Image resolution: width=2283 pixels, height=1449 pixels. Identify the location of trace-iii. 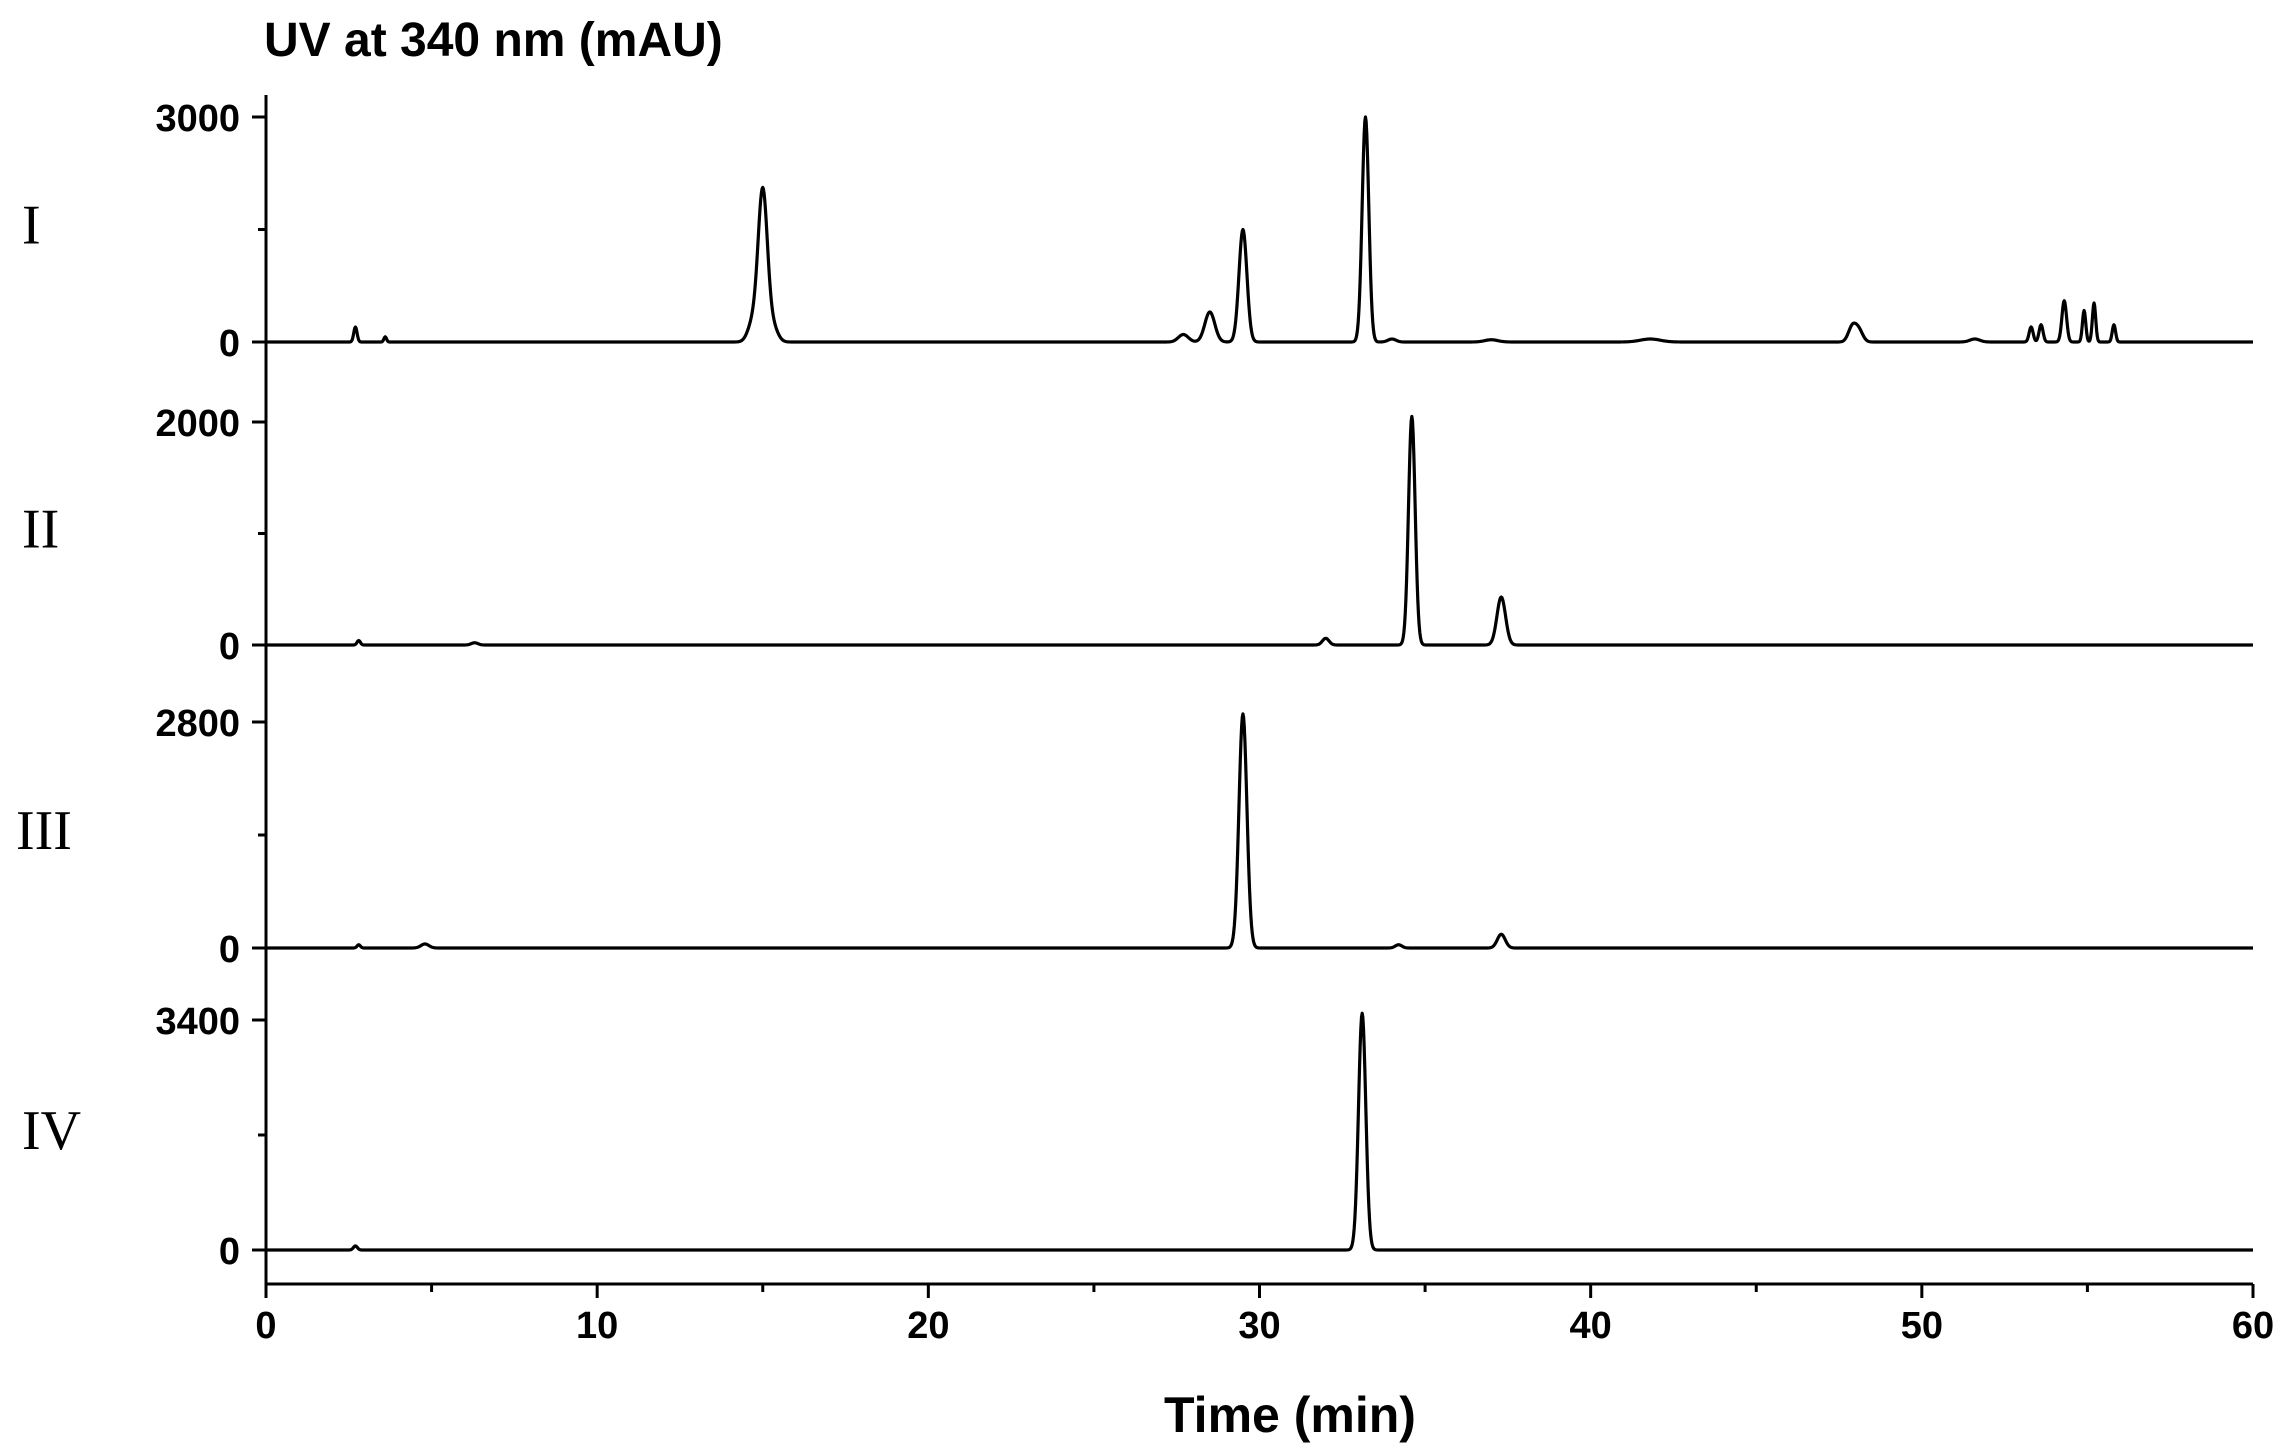
(1259, 831).